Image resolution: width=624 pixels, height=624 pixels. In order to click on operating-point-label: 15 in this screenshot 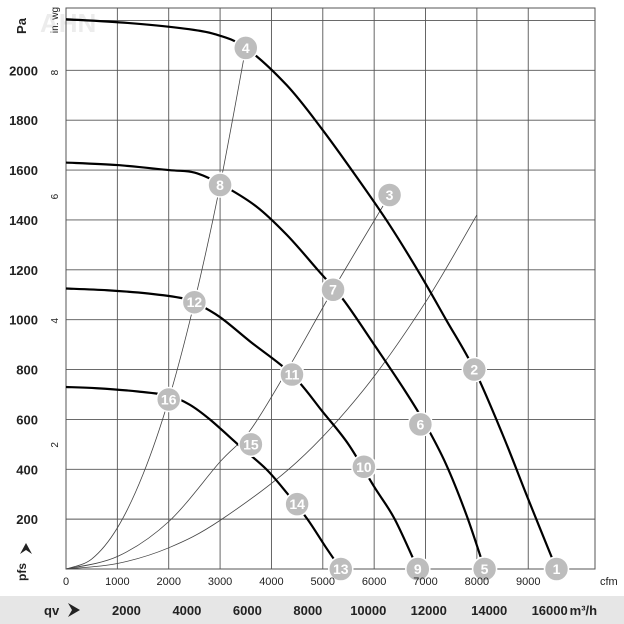, I will do `click(251, 444)`.